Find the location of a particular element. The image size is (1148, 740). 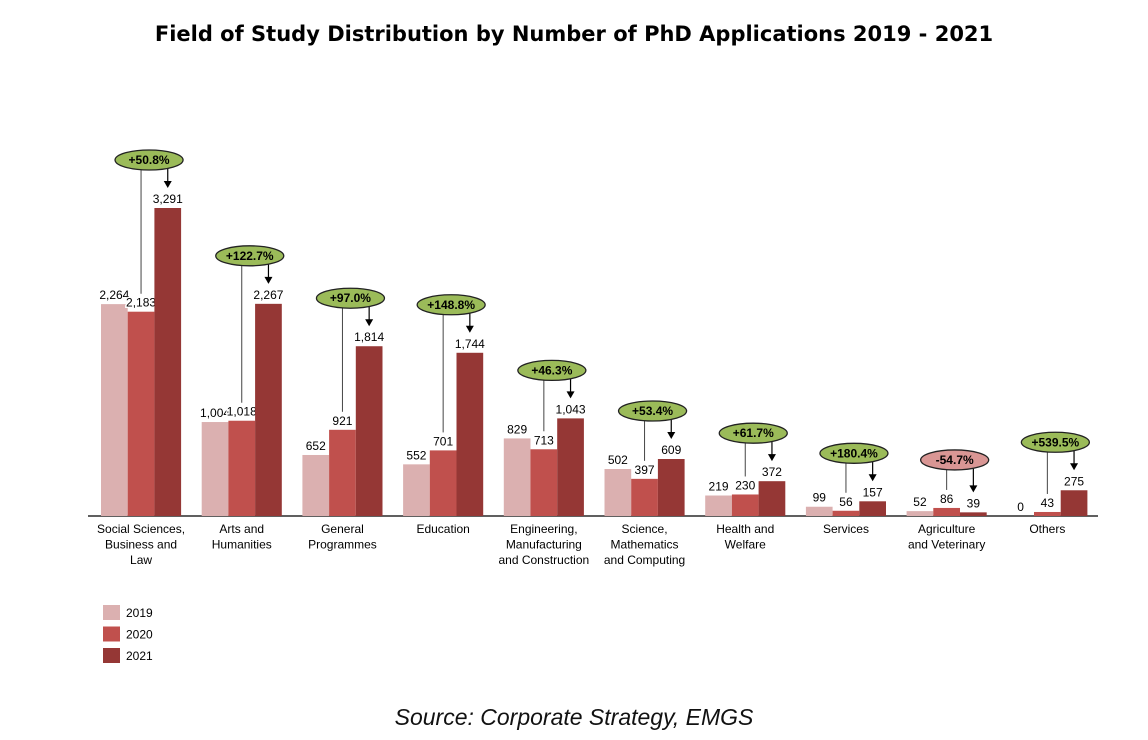

category-label: Mathematics is located at coordinates (645, 545).